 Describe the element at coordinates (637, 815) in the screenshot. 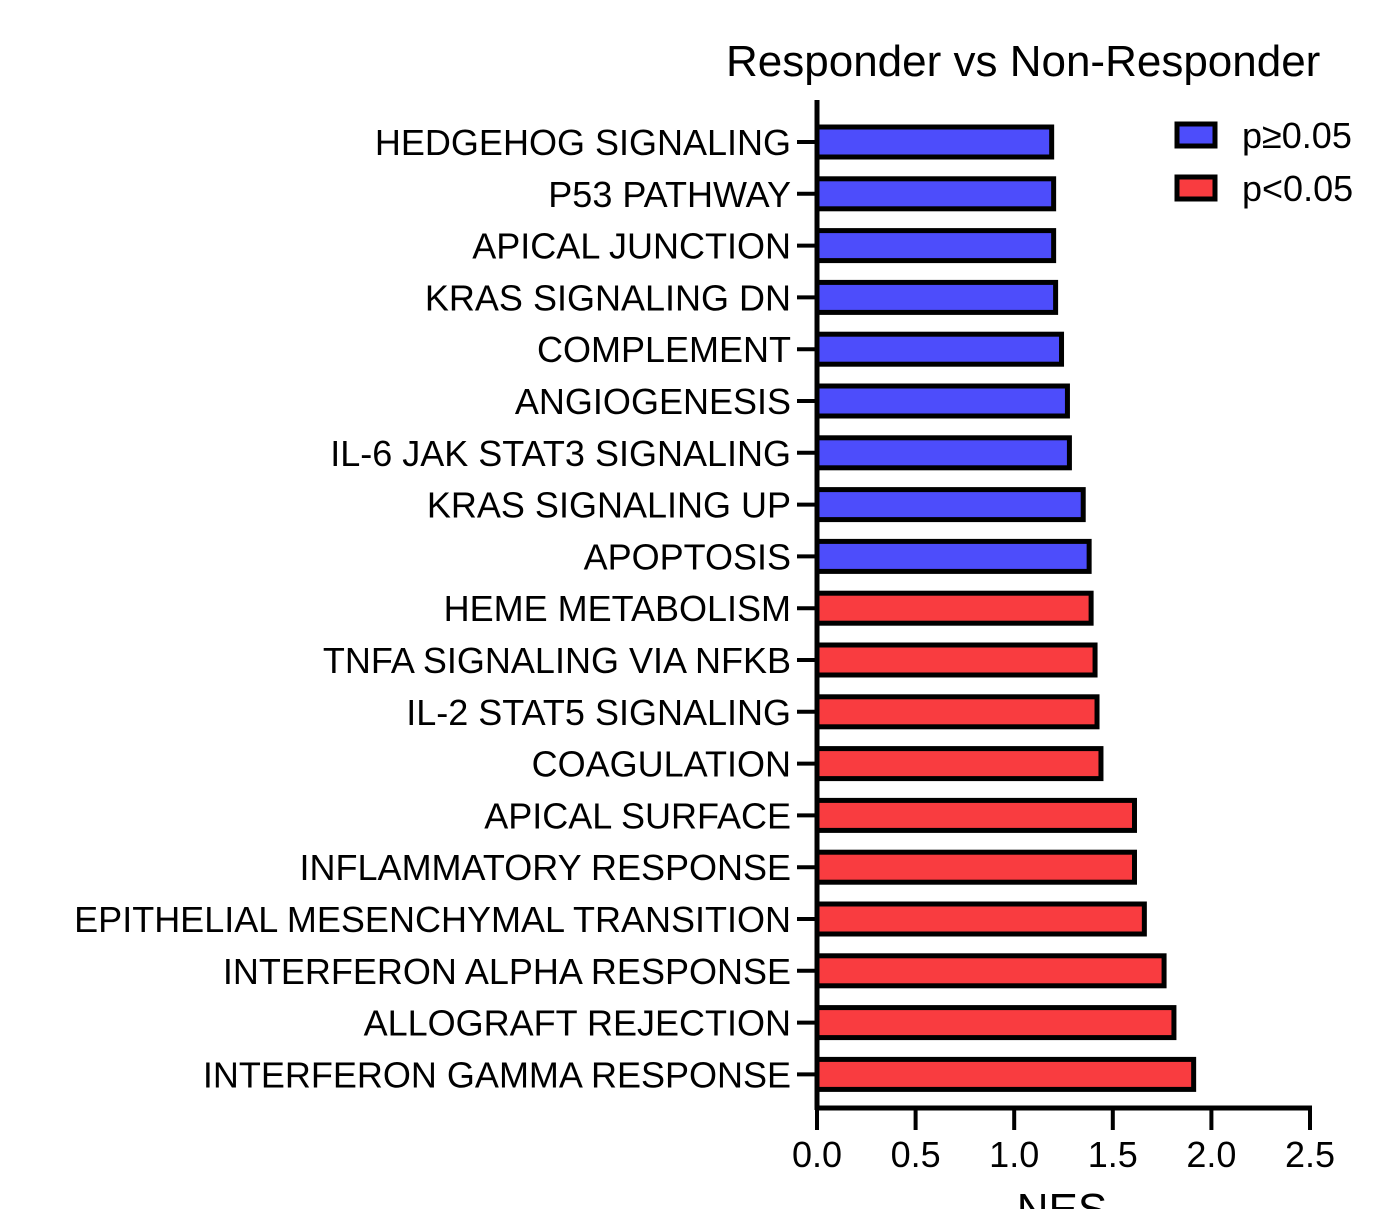

I see `y-tick-label: APICAL SURFACE` at that location.